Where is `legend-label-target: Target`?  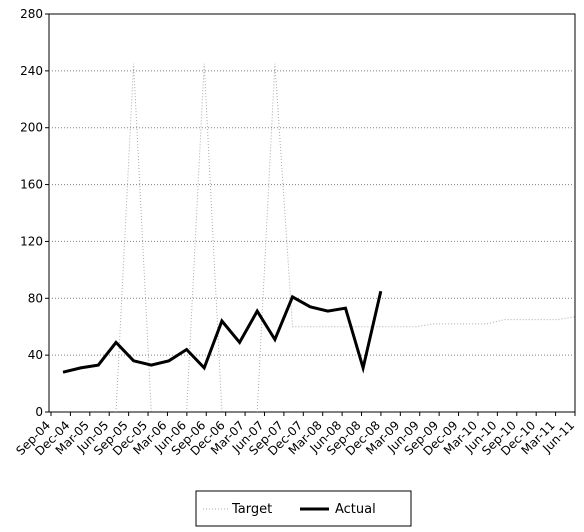
legend-label-target: Target is located at coordinates (251, 509).